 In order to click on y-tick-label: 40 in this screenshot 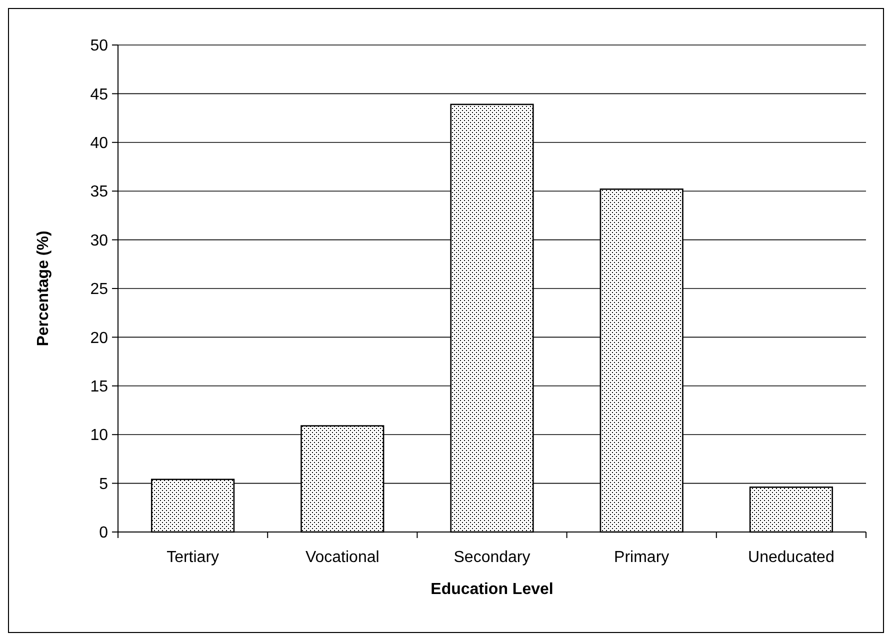, I will do `click(99, 143)`.